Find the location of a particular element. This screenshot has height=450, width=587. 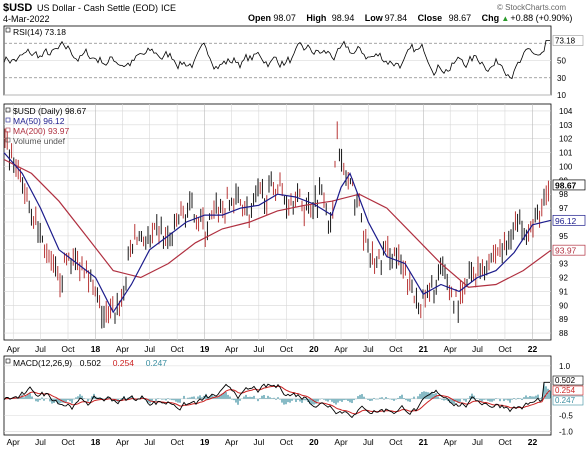

price-legend-entry: MA(200) 93.97 is located at coordinates (41, 131).